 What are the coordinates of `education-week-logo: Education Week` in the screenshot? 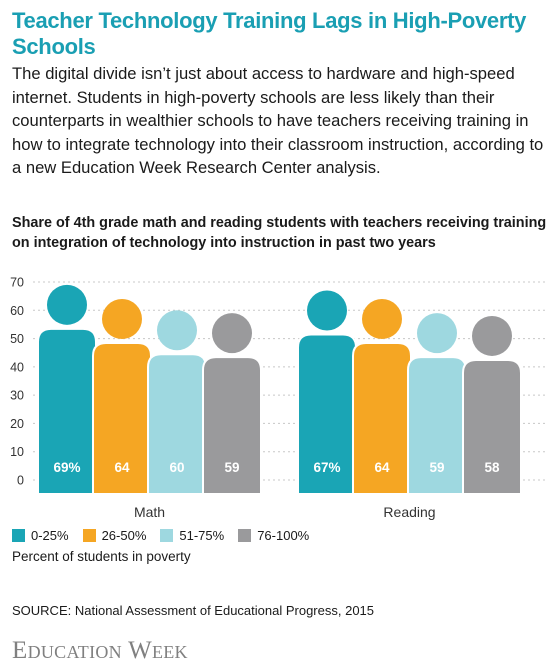 It's located at (100, 650).